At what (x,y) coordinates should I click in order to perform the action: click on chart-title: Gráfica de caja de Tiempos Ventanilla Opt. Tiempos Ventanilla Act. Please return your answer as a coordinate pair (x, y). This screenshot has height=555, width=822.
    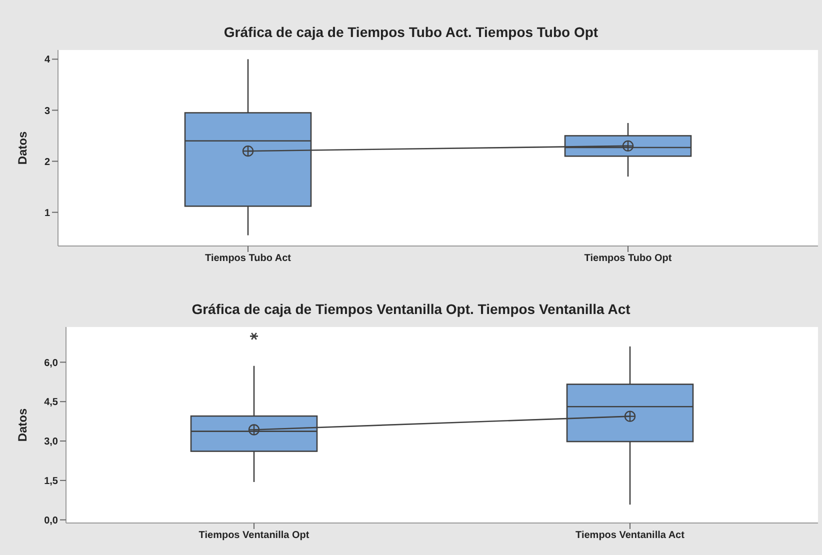
    Looking at the image, I should click on (411, 308).